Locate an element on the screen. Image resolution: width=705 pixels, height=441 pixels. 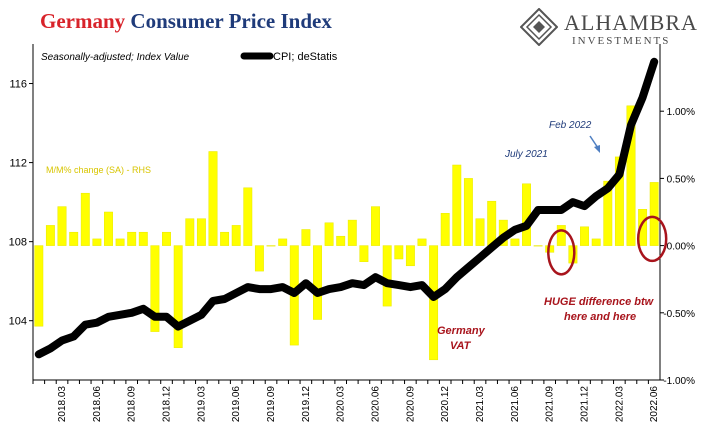
annotation-vat: VAT is located at coordinates (461, 346).